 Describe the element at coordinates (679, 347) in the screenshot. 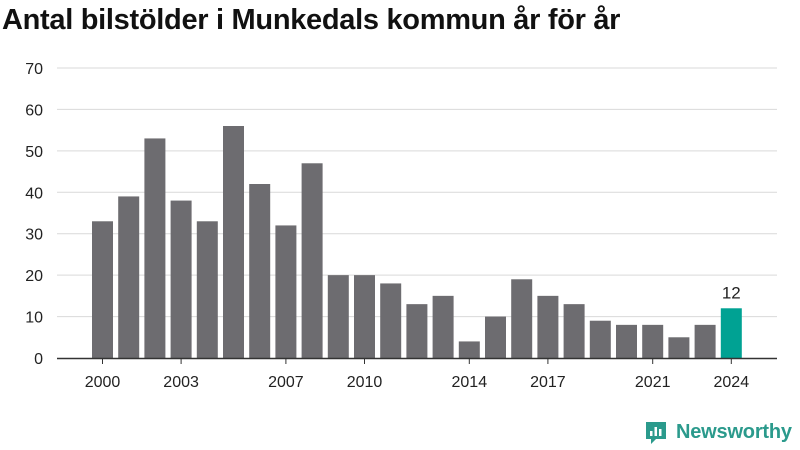

I see `bar-2022` at that location.